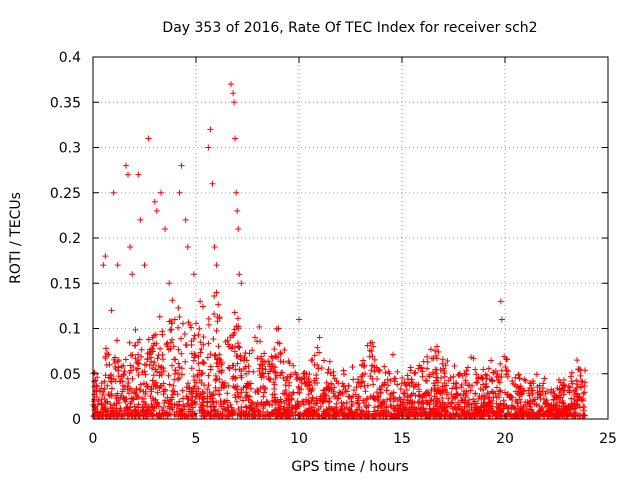 The image size is (640, 480). Describe the element at coordinates (70, 330) in the screenshot. I see `y-tick-label: 0.1` at that location.